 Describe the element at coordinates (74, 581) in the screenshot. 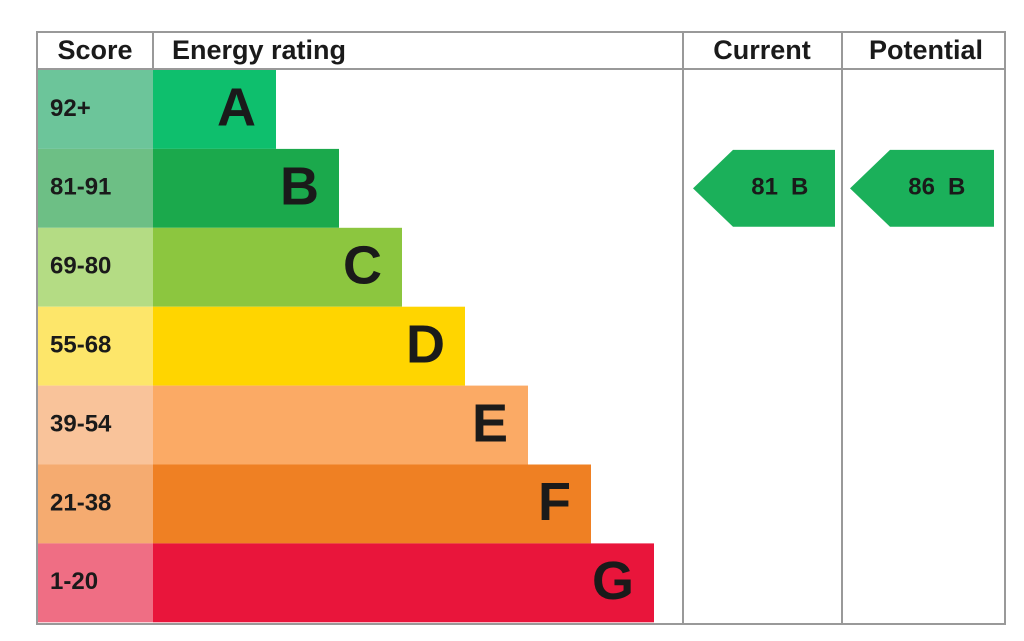

I see `score-label: 1-20` at that location.